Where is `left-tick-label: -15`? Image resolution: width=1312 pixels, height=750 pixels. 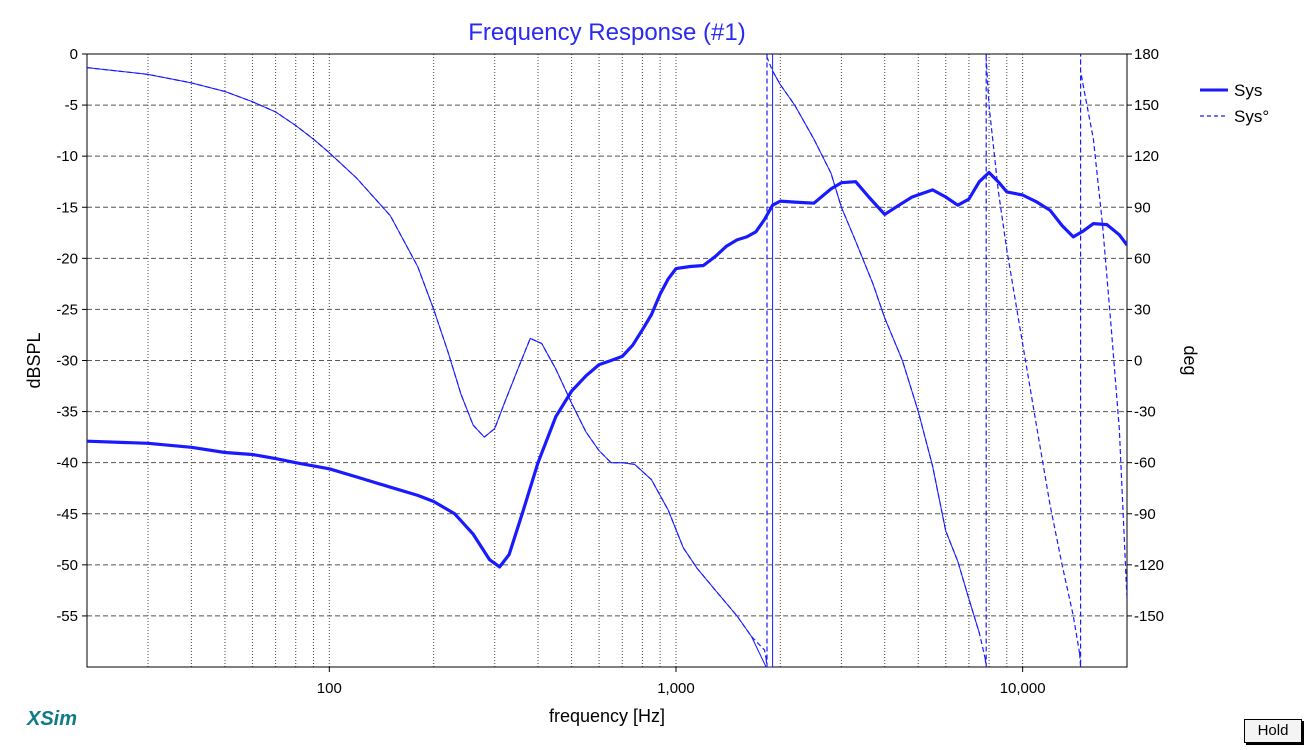 left-tick-label: -15 is located at coordinates (67, 207).